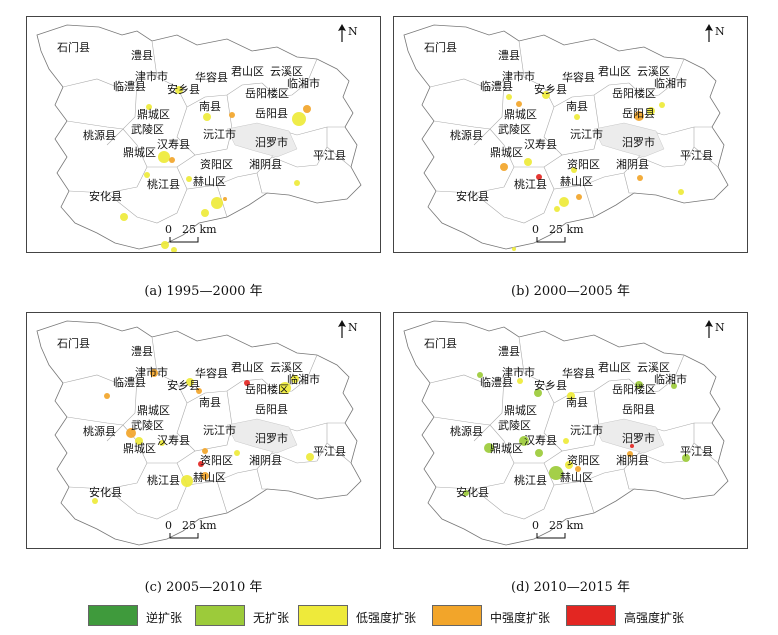 The height and width of the screenshot is (635, 778). What do you see at coordinates (329, 155) in the screenshot?
I see `label-pingjiang: 平江县` at bounding box center [329, 155].